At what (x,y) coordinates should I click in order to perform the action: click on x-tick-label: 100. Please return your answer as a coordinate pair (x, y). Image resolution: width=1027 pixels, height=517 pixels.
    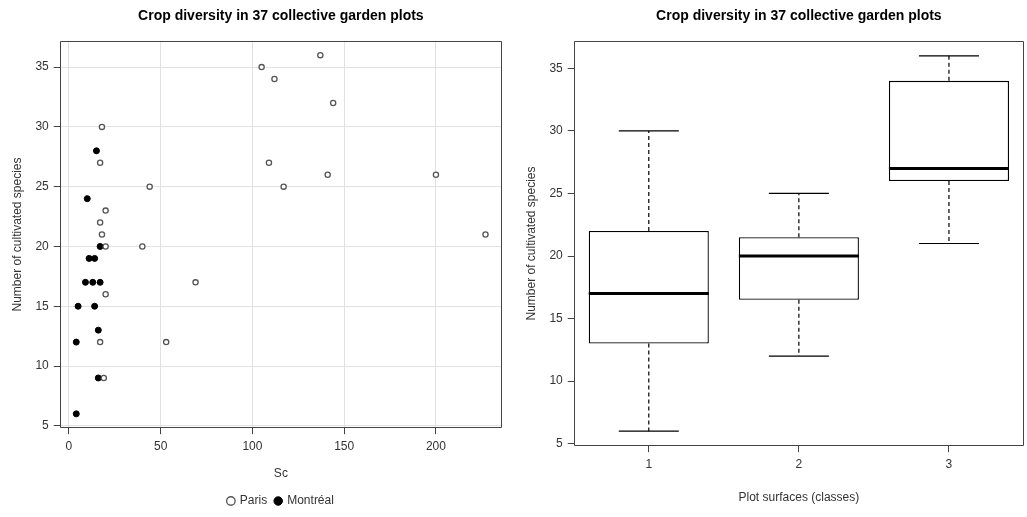
    Looking at the image, I should click on (252, 445).